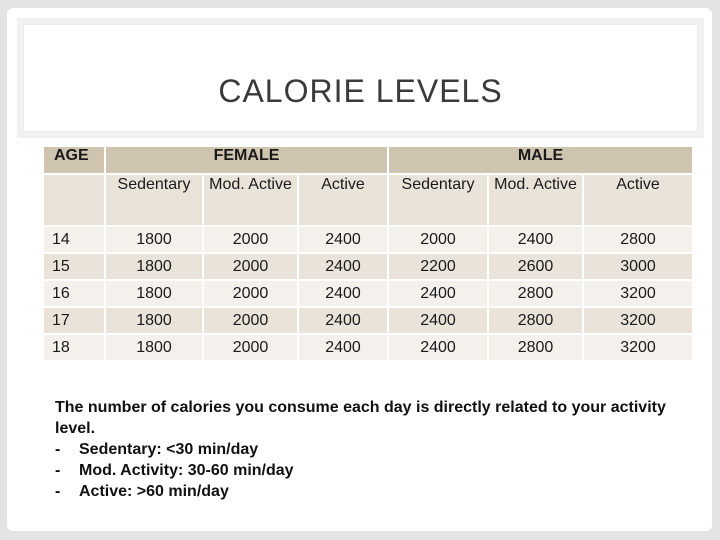 This screenshot has height=540, width=720. I want to click on table-header-row: AGE FEMALE MALE, so click(368, 160).